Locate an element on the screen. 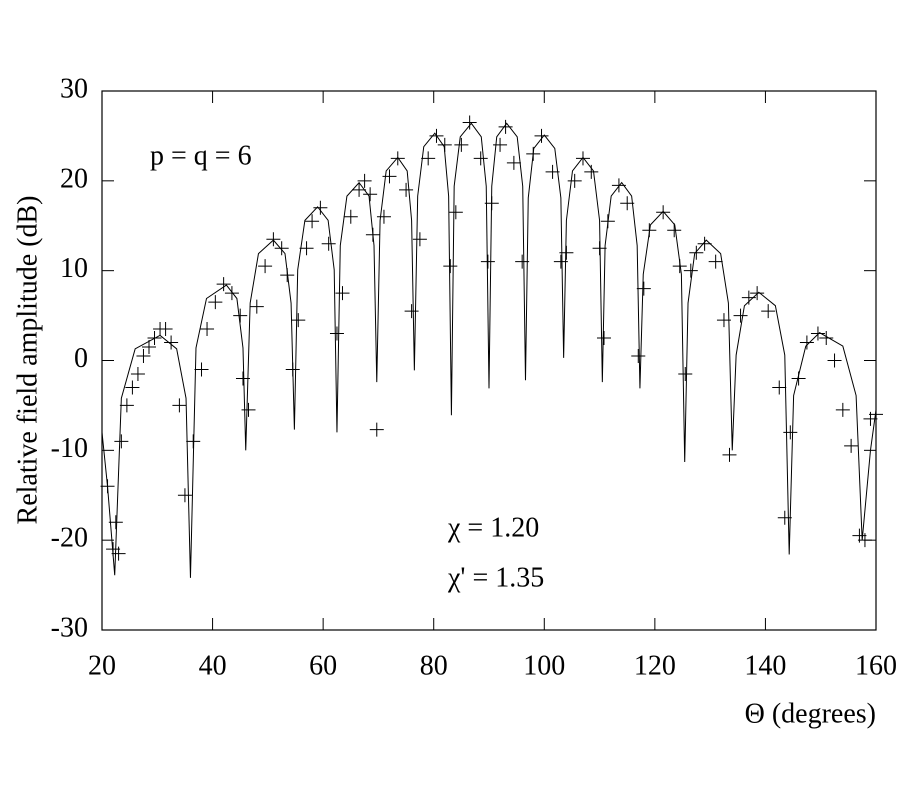 The width and height of the screenshot is (900, 800). y-axis-label: Relative field amplitude (dB) is located at coordinates (27, 360).